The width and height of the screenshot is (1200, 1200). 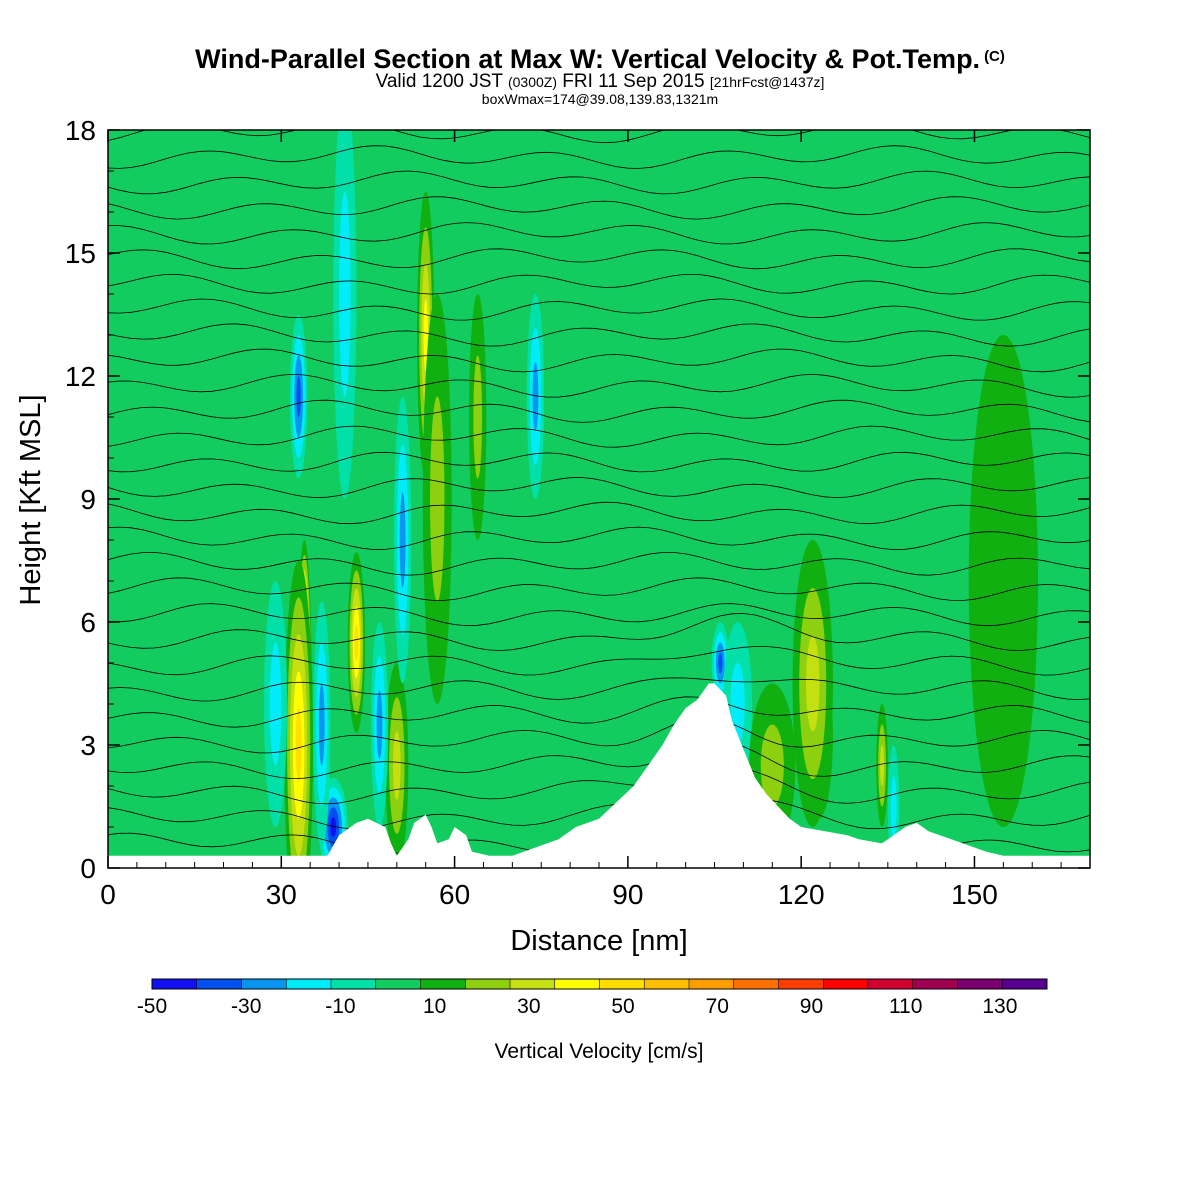 What do you see at coordinates (974, 894) in the screenshot?
I see `x-tick-label: 150` at bounding box center [974, 894].